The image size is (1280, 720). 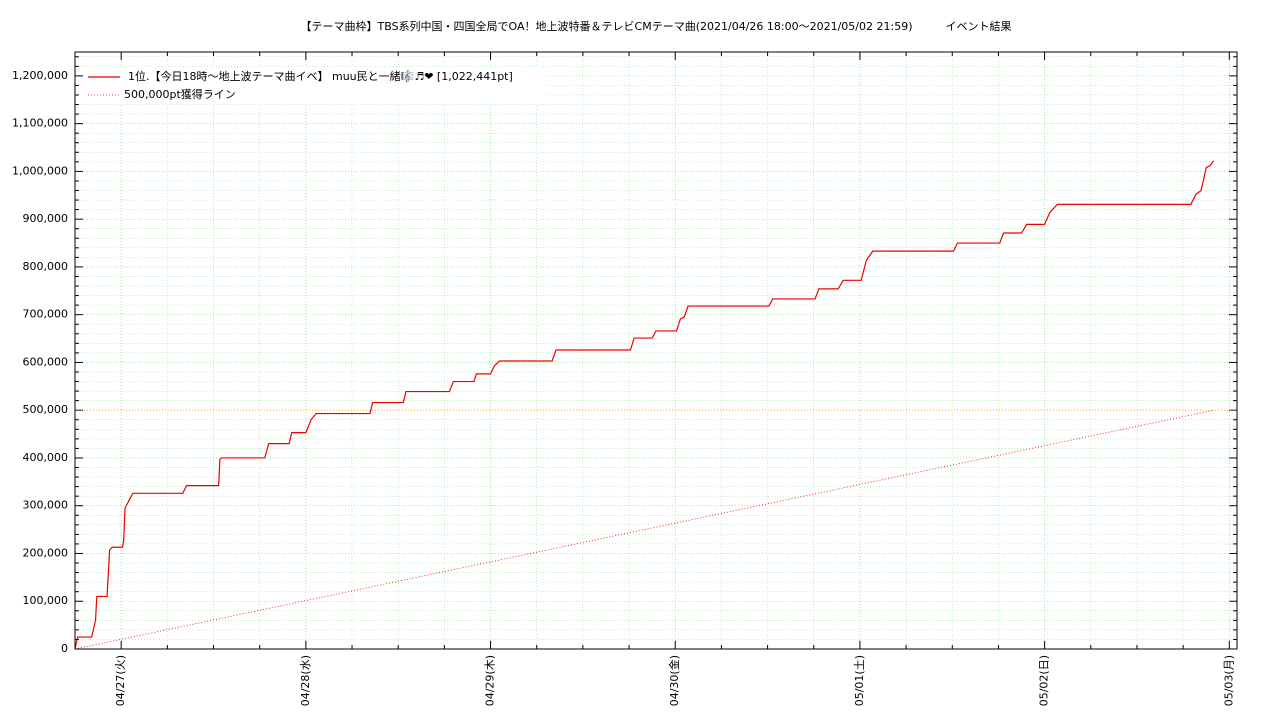 I want to click on y-tick-label: 1,200,000, so click(x=40, y=75).